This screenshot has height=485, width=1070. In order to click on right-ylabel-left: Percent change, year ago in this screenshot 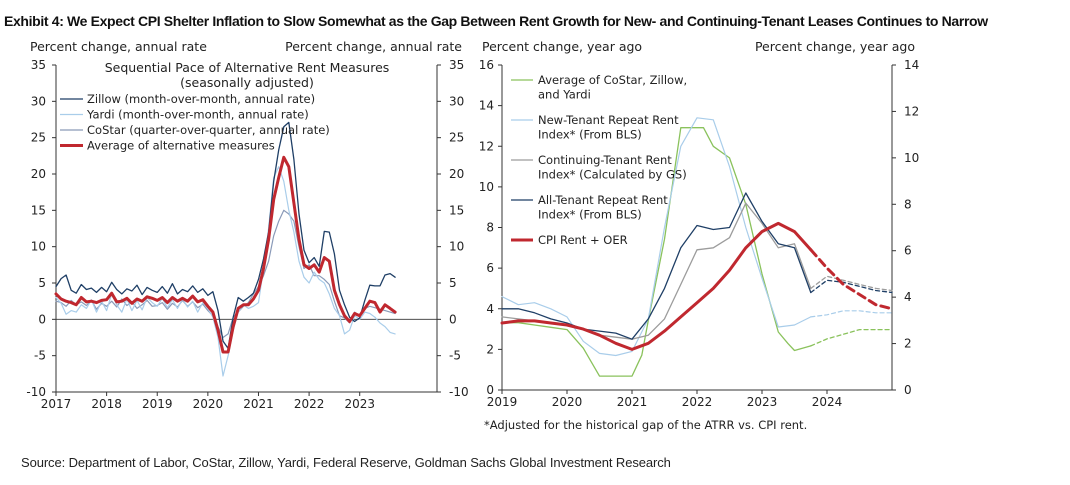, I will do `click(562, 46)`.